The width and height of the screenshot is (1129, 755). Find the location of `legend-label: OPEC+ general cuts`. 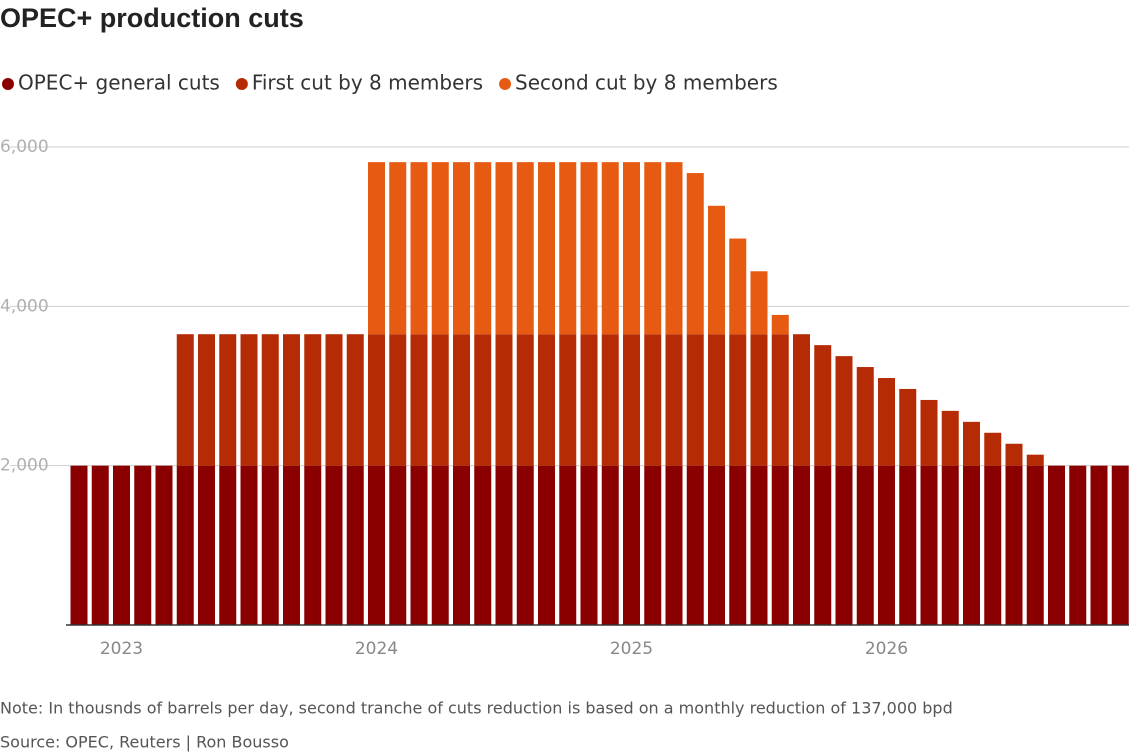

legend-label: OPEC+ general cuts is located at coordinates (119, 83).